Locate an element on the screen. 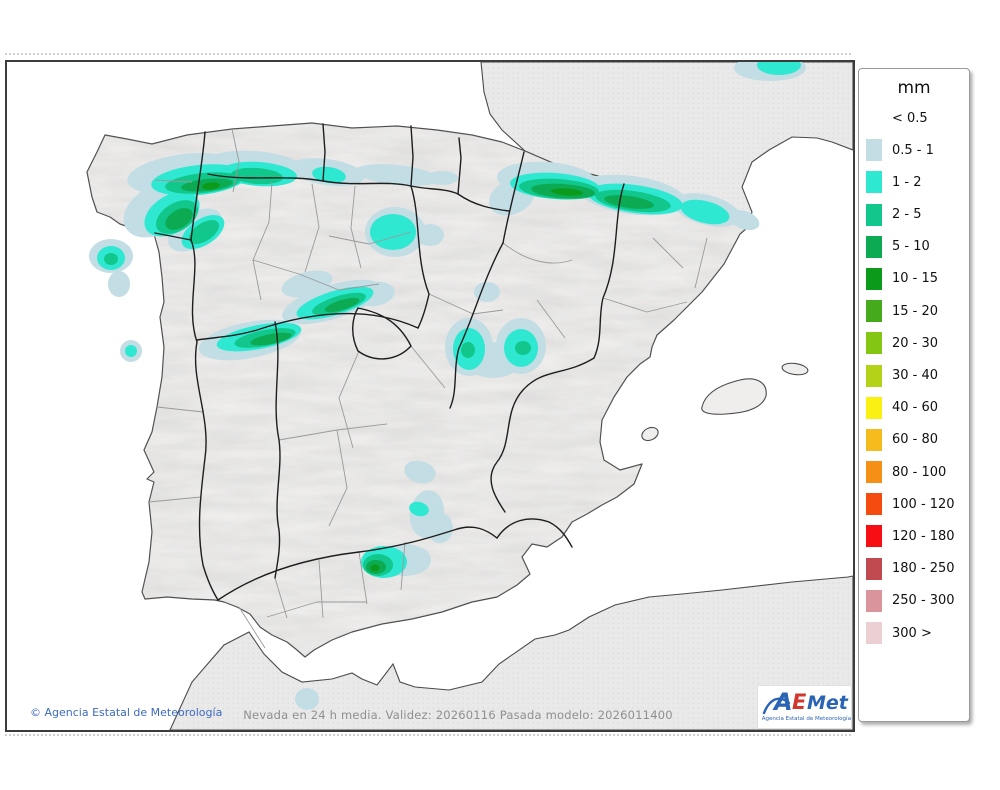  legend-row: 20 - 30 is located at coordinates (917, 343).